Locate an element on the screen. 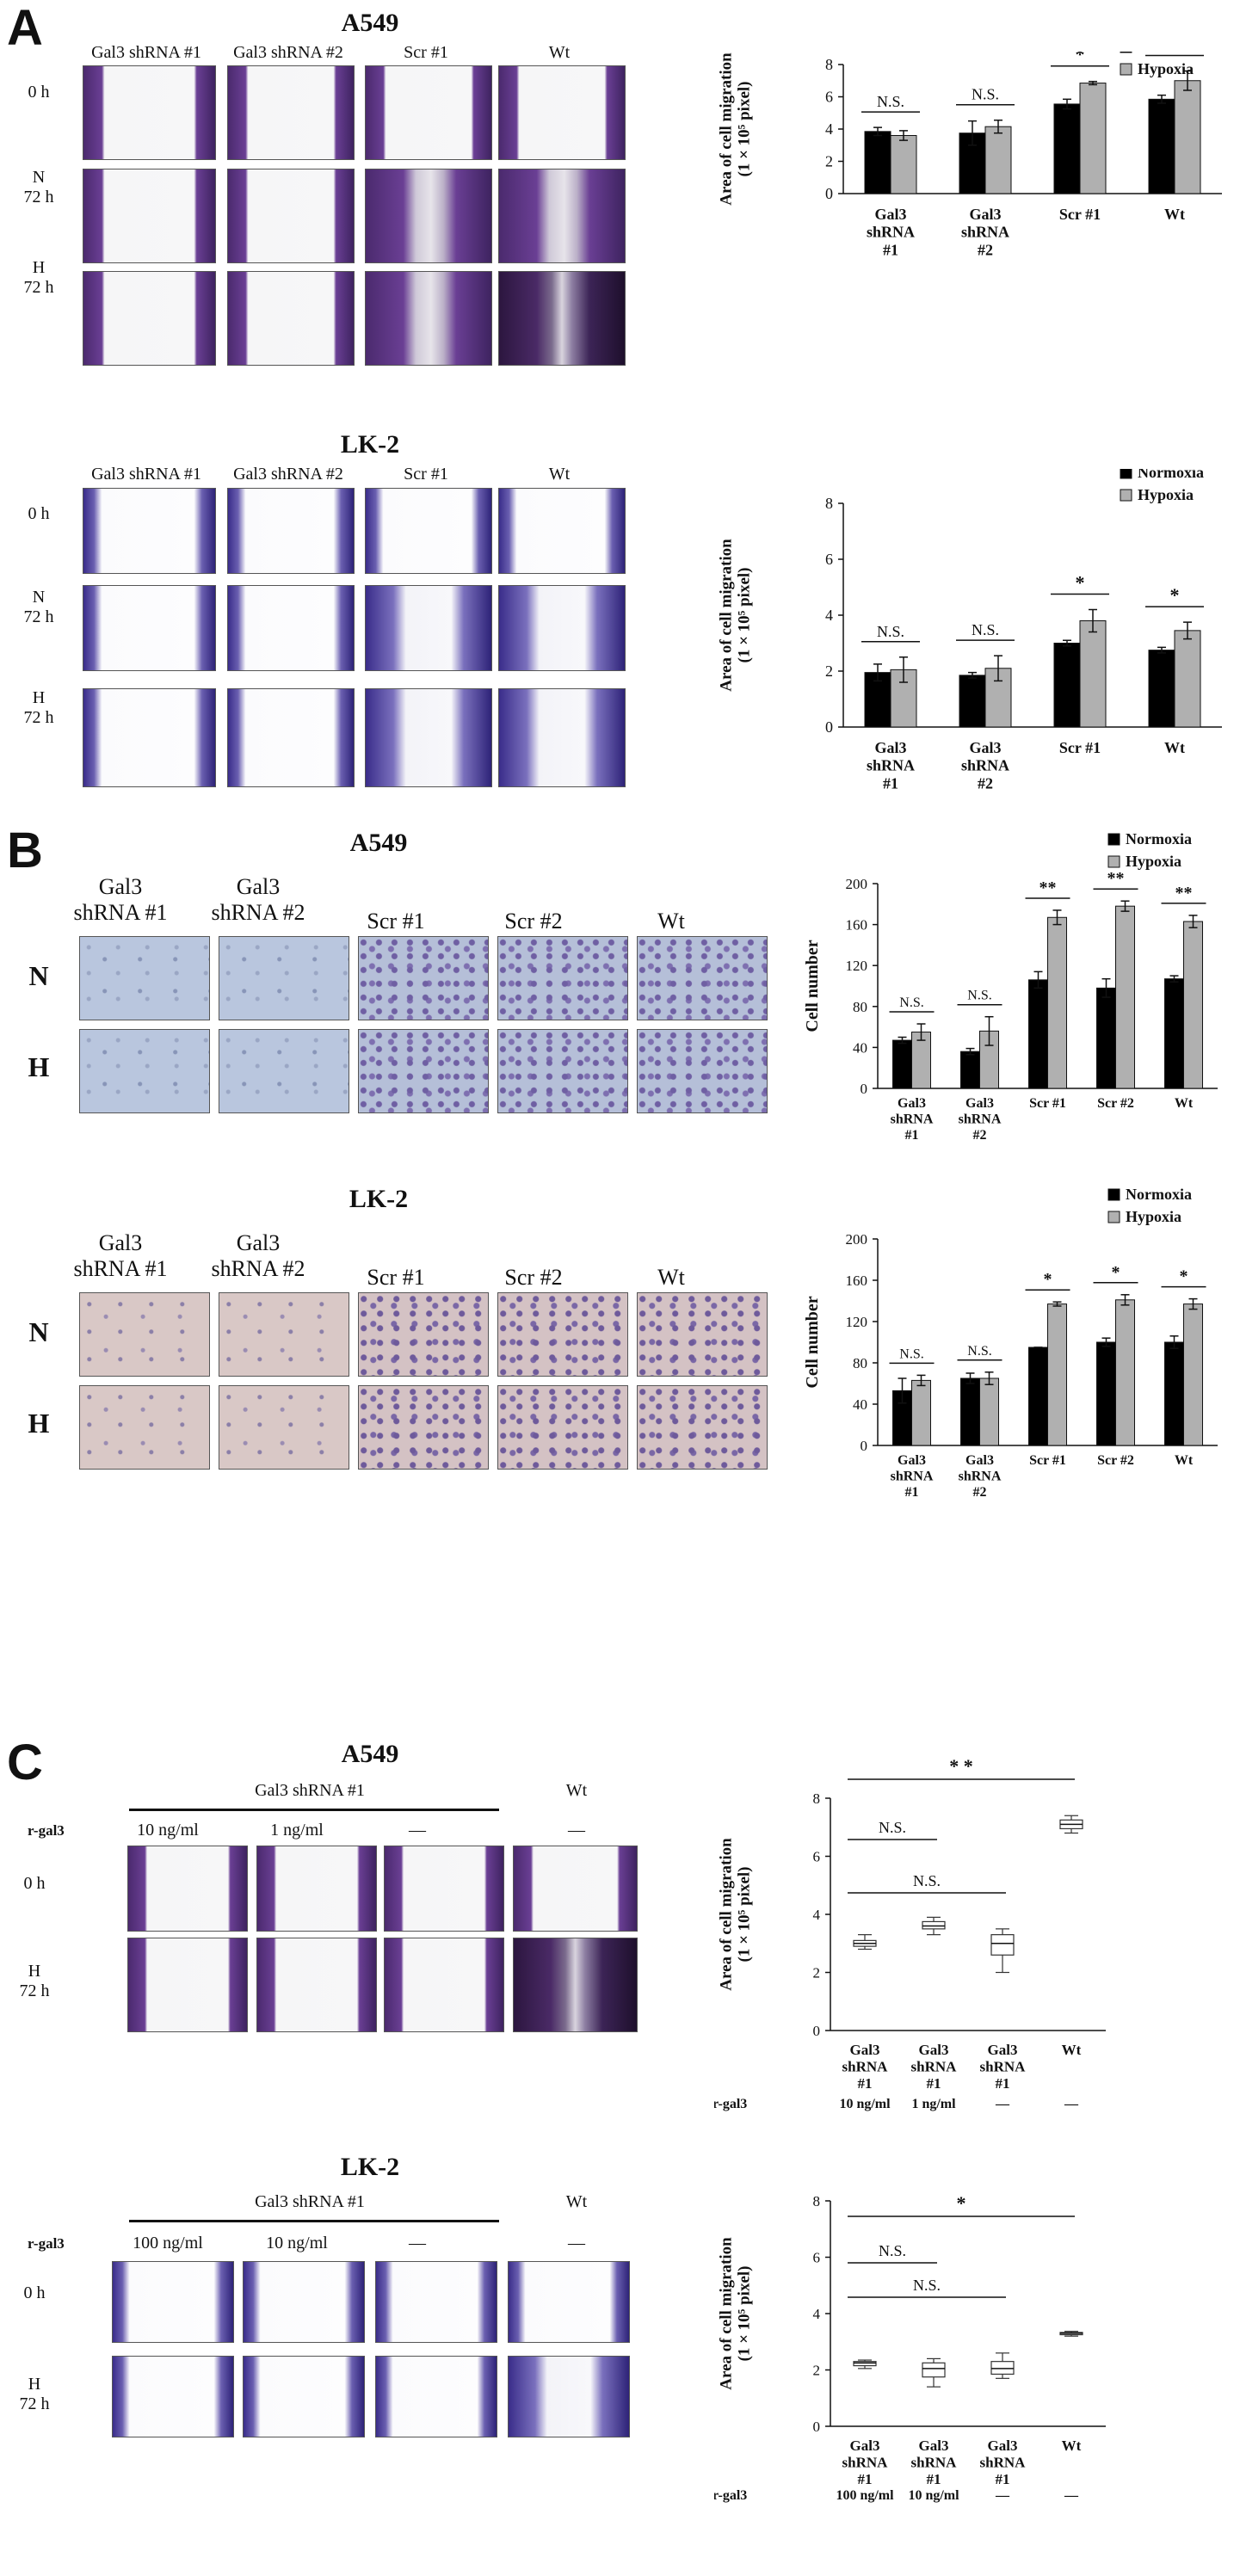  panel-a-a549-row-1: 0 h is located at coordinates (39, 92).